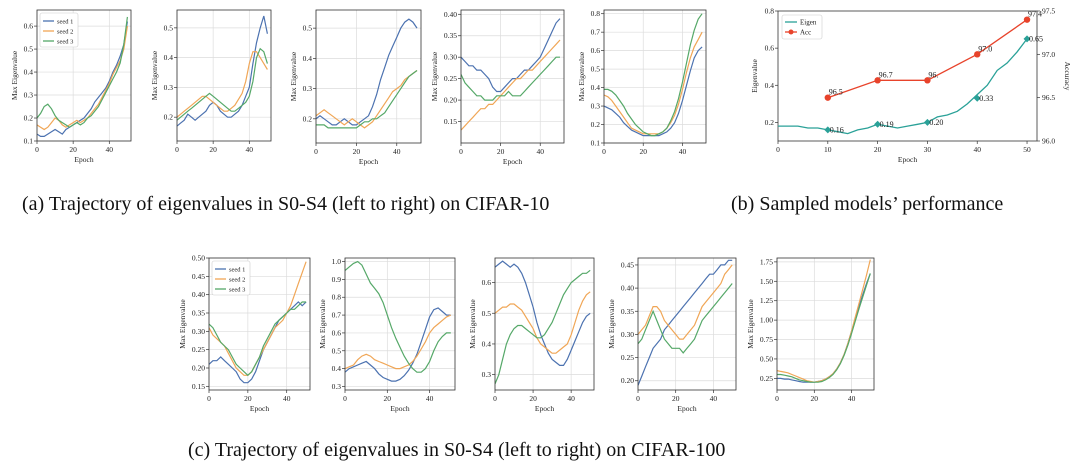 This screenshot has width=1080, height=469. I want to click on y-tick-label: 0.50, so click(766, 358).